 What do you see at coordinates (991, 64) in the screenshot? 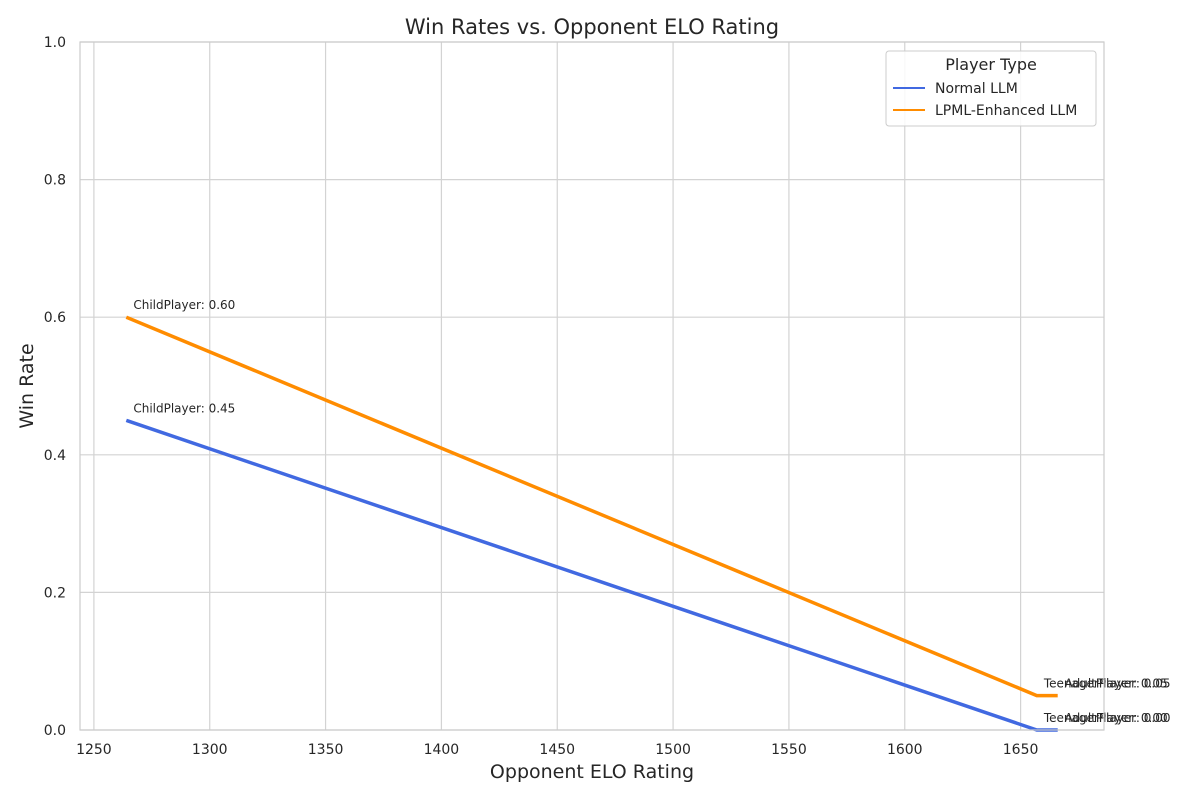
I see `legend-title: Player Type` at bounding box center [991, 64].